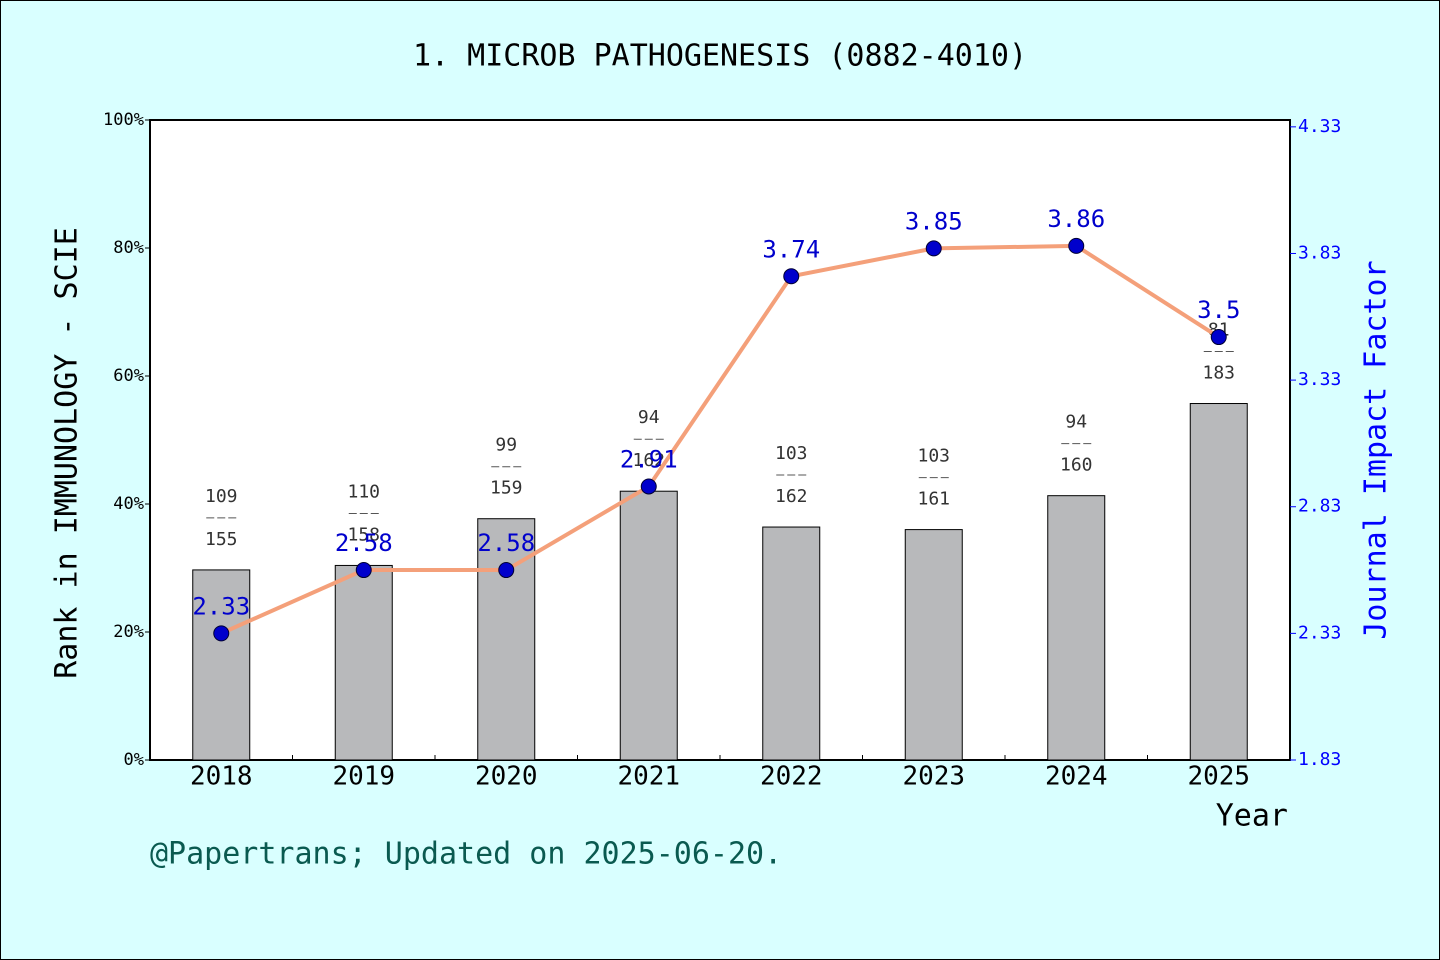 Image resolution: width=1440 pixels, height=960 pixels. Describe the element at coordinates (221, 606) in the screenshot. I see `value-label: 2.33` at that location.